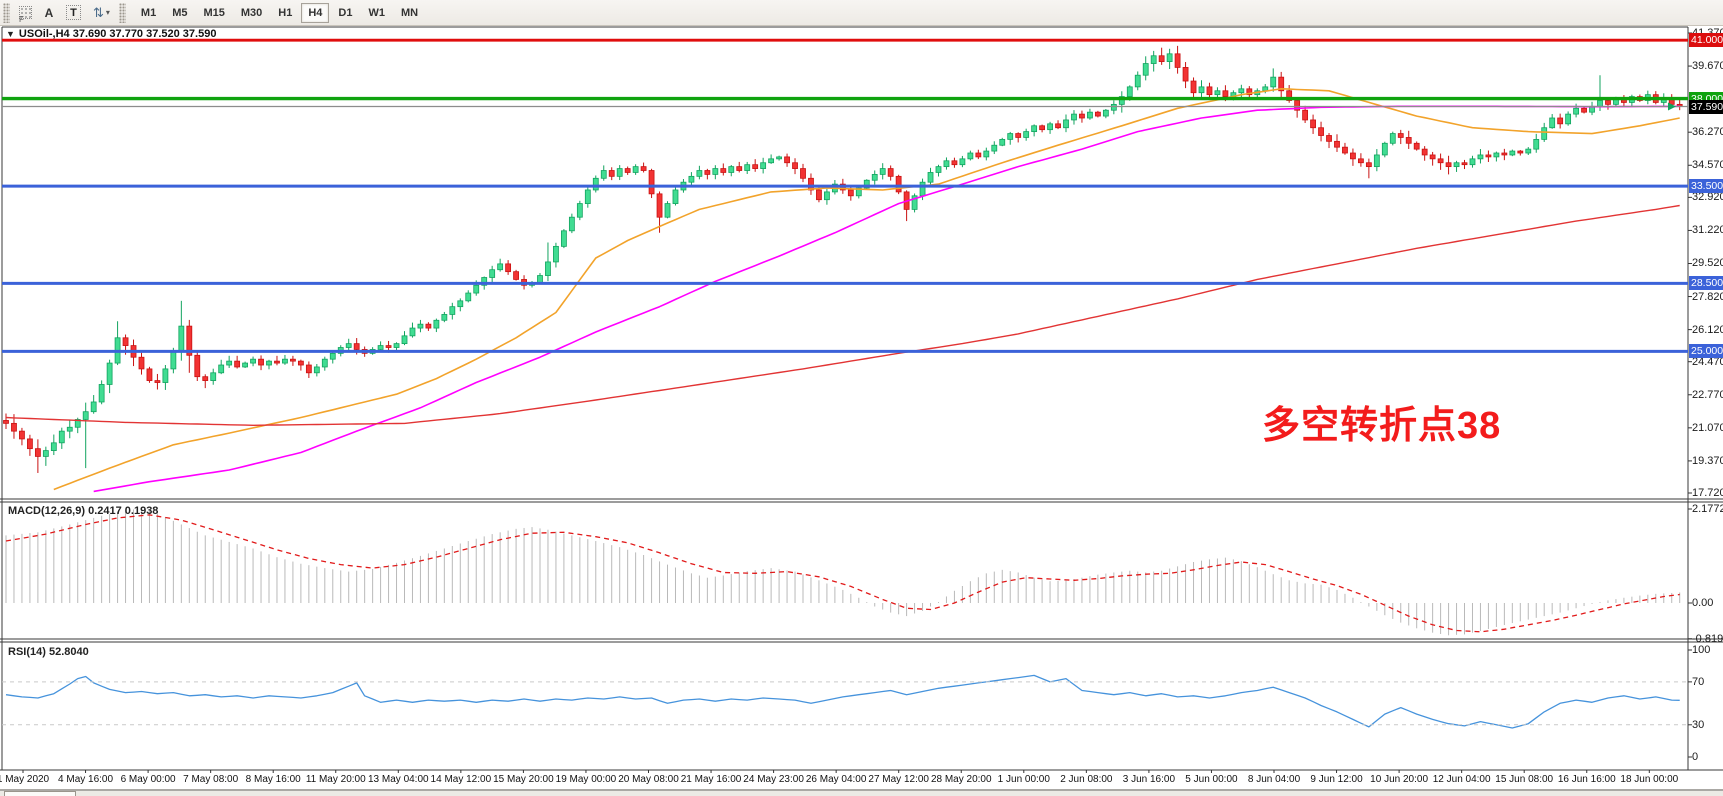 The width and height of the screenshot is (1723, 796). Describe the element at coordinates (251, 12) in the screenshot. I see `timeframe-button-m30: M30` at that location.